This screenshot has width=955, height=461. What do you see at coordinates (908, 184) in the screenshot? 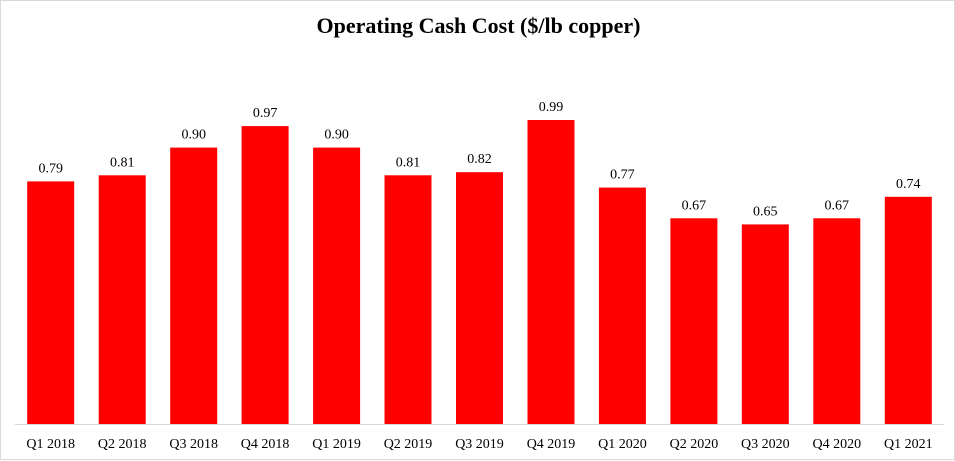
I see `value-label: 0.74` at bounding box center [908, 184].